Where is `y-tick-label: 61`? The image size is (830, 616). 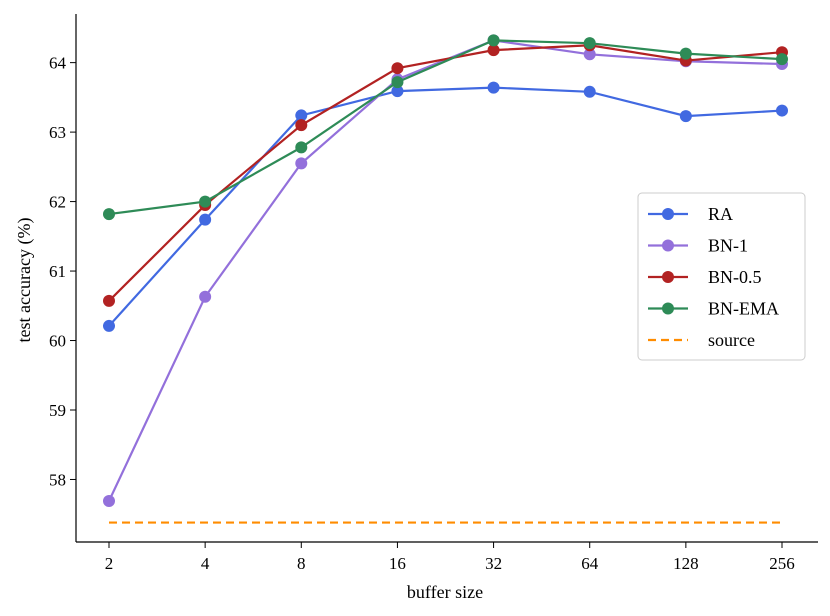
y-tick-label: 61 is located at coordinates (57, 271).